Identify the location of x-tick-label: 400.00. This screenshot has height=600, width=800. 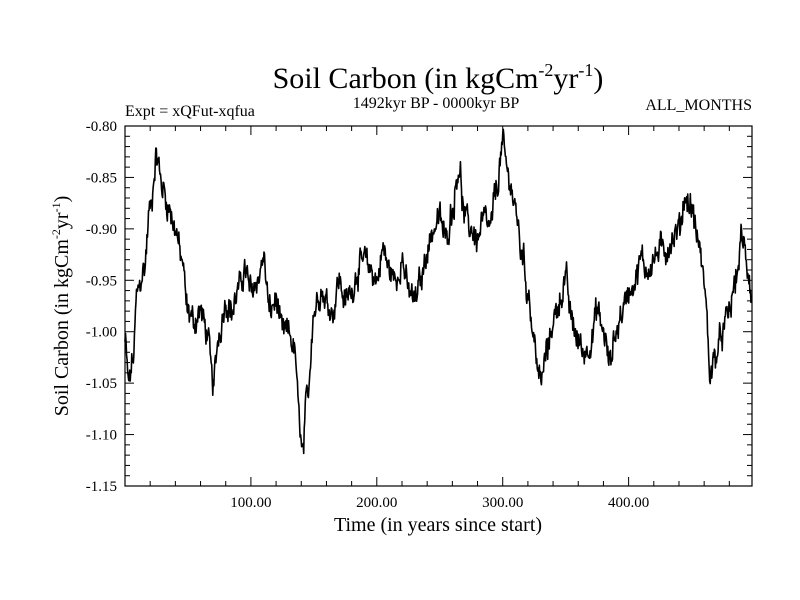
(628, 503).